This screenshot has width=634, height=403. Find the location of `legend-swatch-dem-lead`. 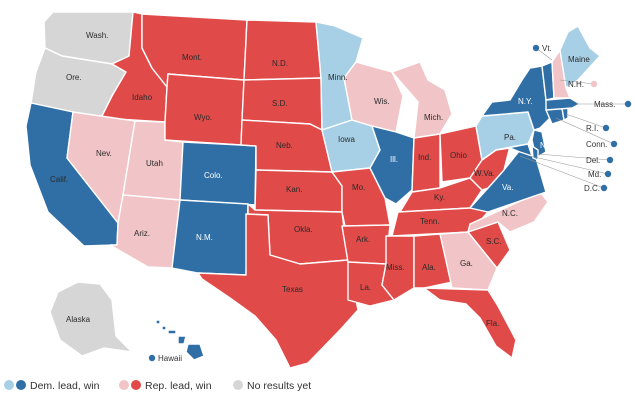

legend-swatch-dem-lead is located at coordinates (9, 385).